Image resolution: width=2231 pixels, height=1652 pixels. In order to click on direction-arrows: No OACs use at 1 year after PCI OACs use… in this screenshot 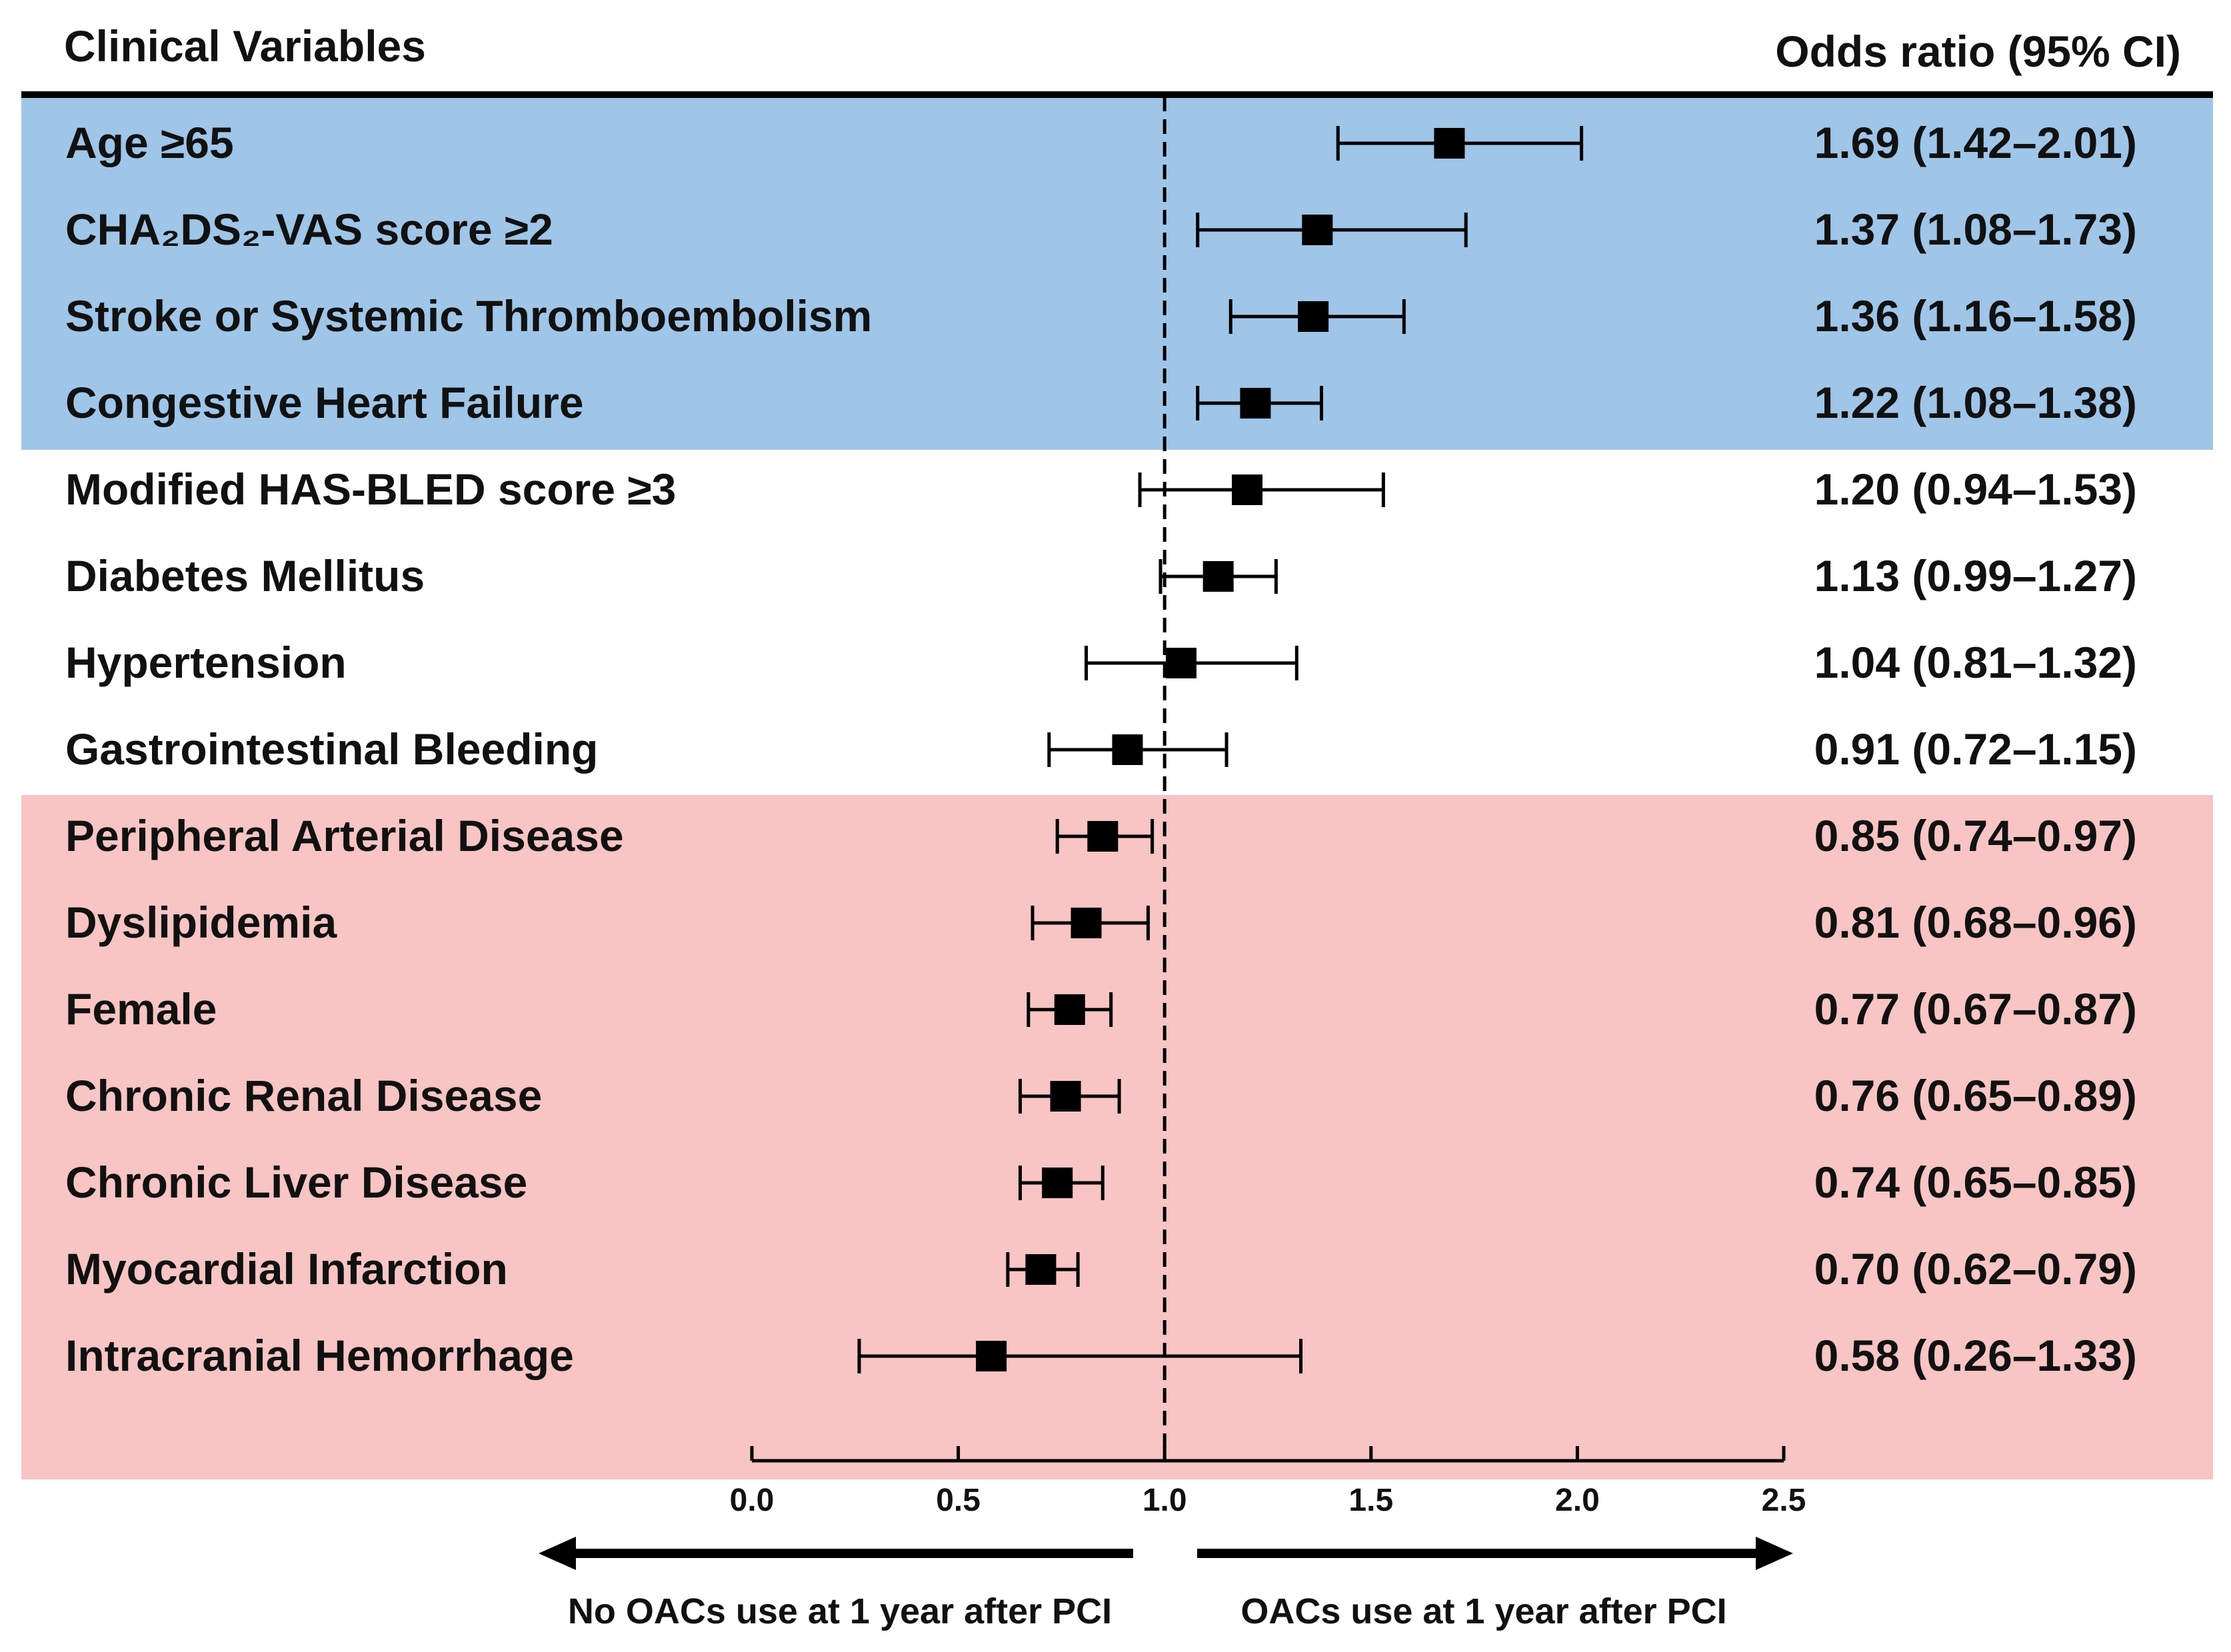, I will do `click(1166, 1584)`.